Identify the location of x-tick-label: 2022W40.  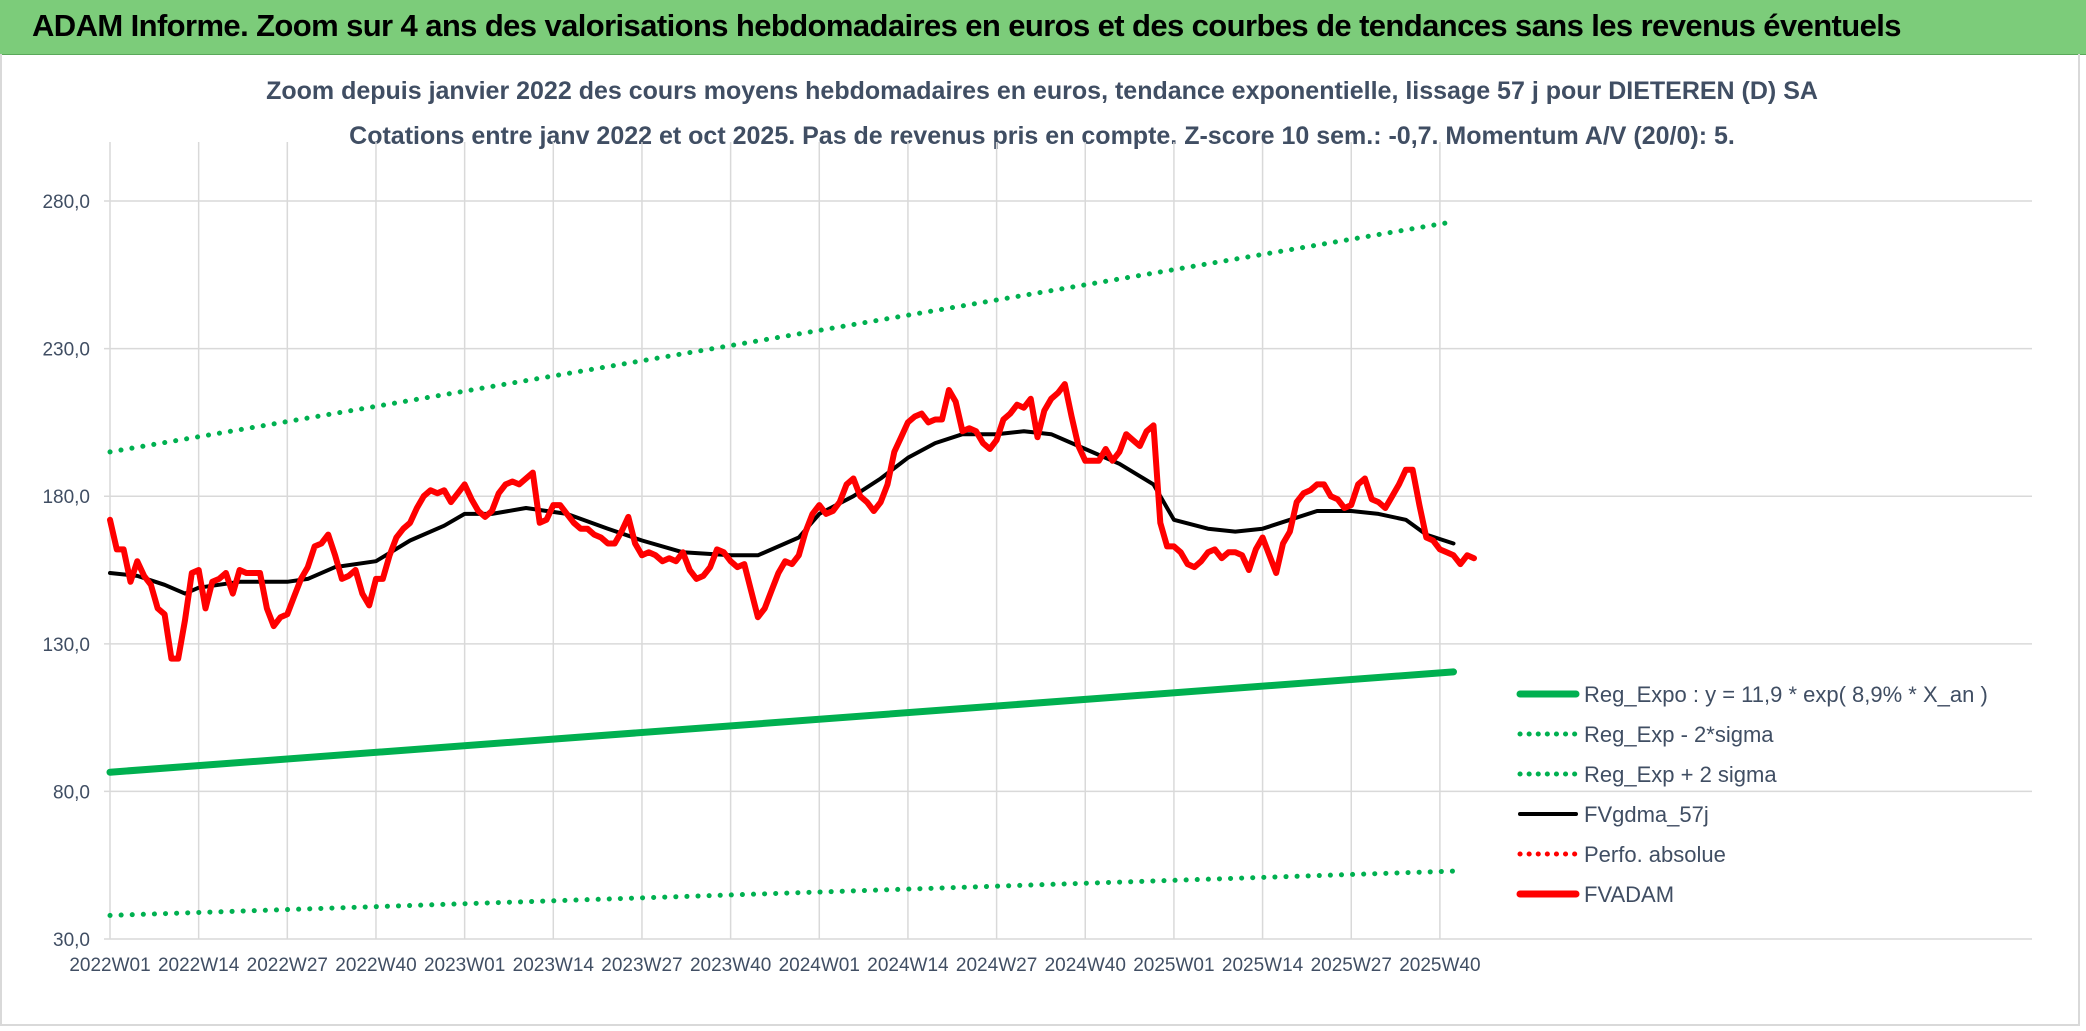
(375, 965).